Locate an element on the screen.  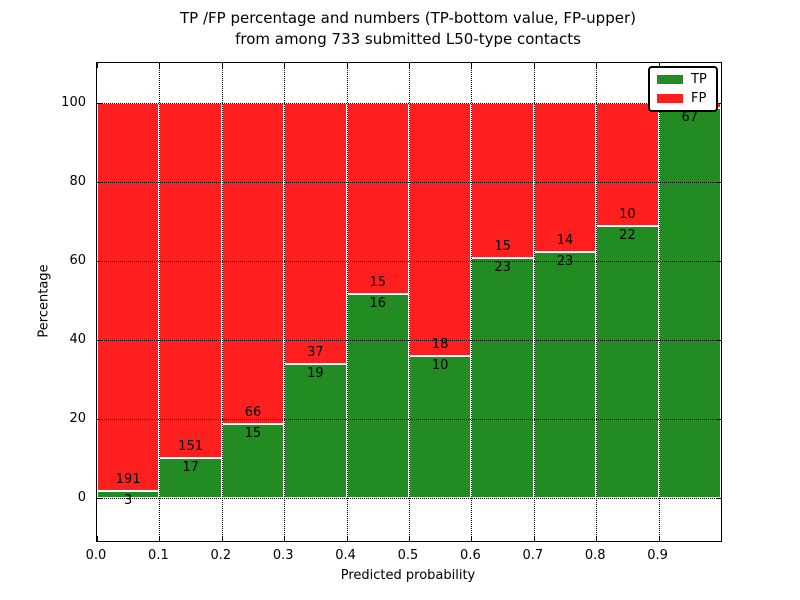
x-tick-top-0.7 is located at coordinates (534, 65).